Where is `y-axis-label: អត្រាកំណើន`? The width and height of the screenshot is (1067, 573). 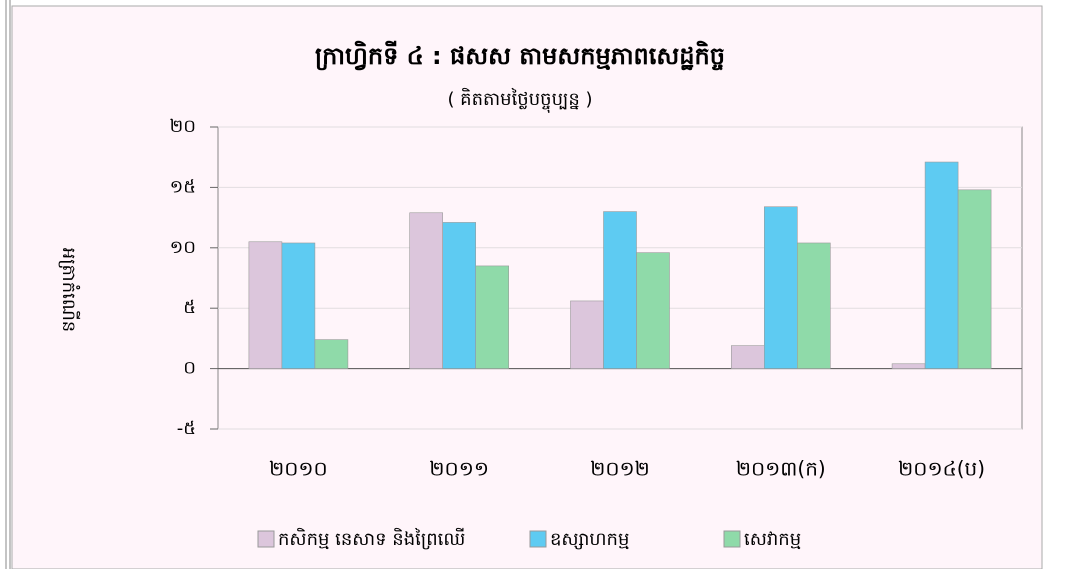 y-axis-label: អត្រាកំណើន is located at coordinates (69, 290).